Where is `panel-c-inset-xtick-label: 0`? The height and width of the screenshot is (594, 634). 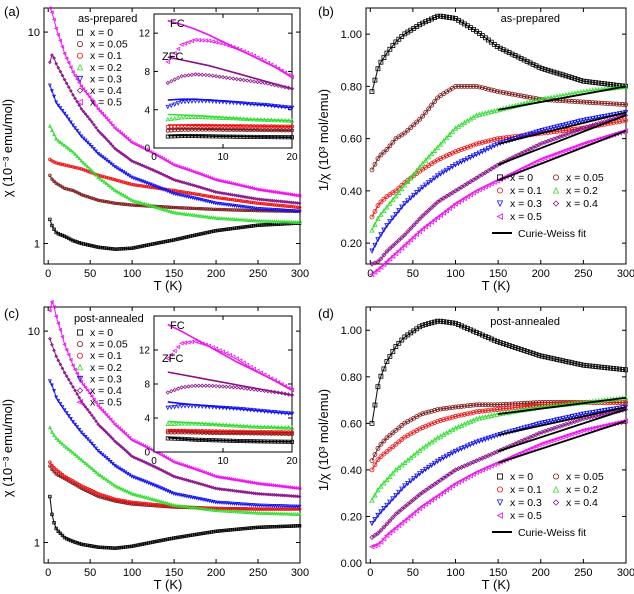 panel-c-inset-xtick-label: 0 is located at coordinates (154, 461).